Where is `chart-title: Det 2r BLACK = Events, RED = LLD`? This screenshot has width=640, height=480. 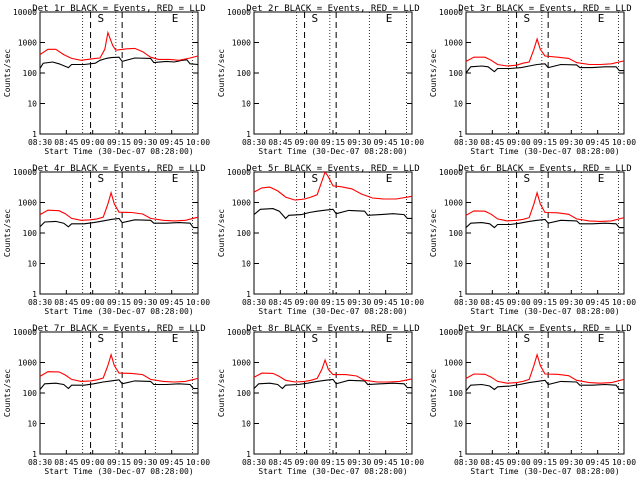 chart-title: Det 2r BLACK = Events, RED = LLD is located at coordinates (332, 9).